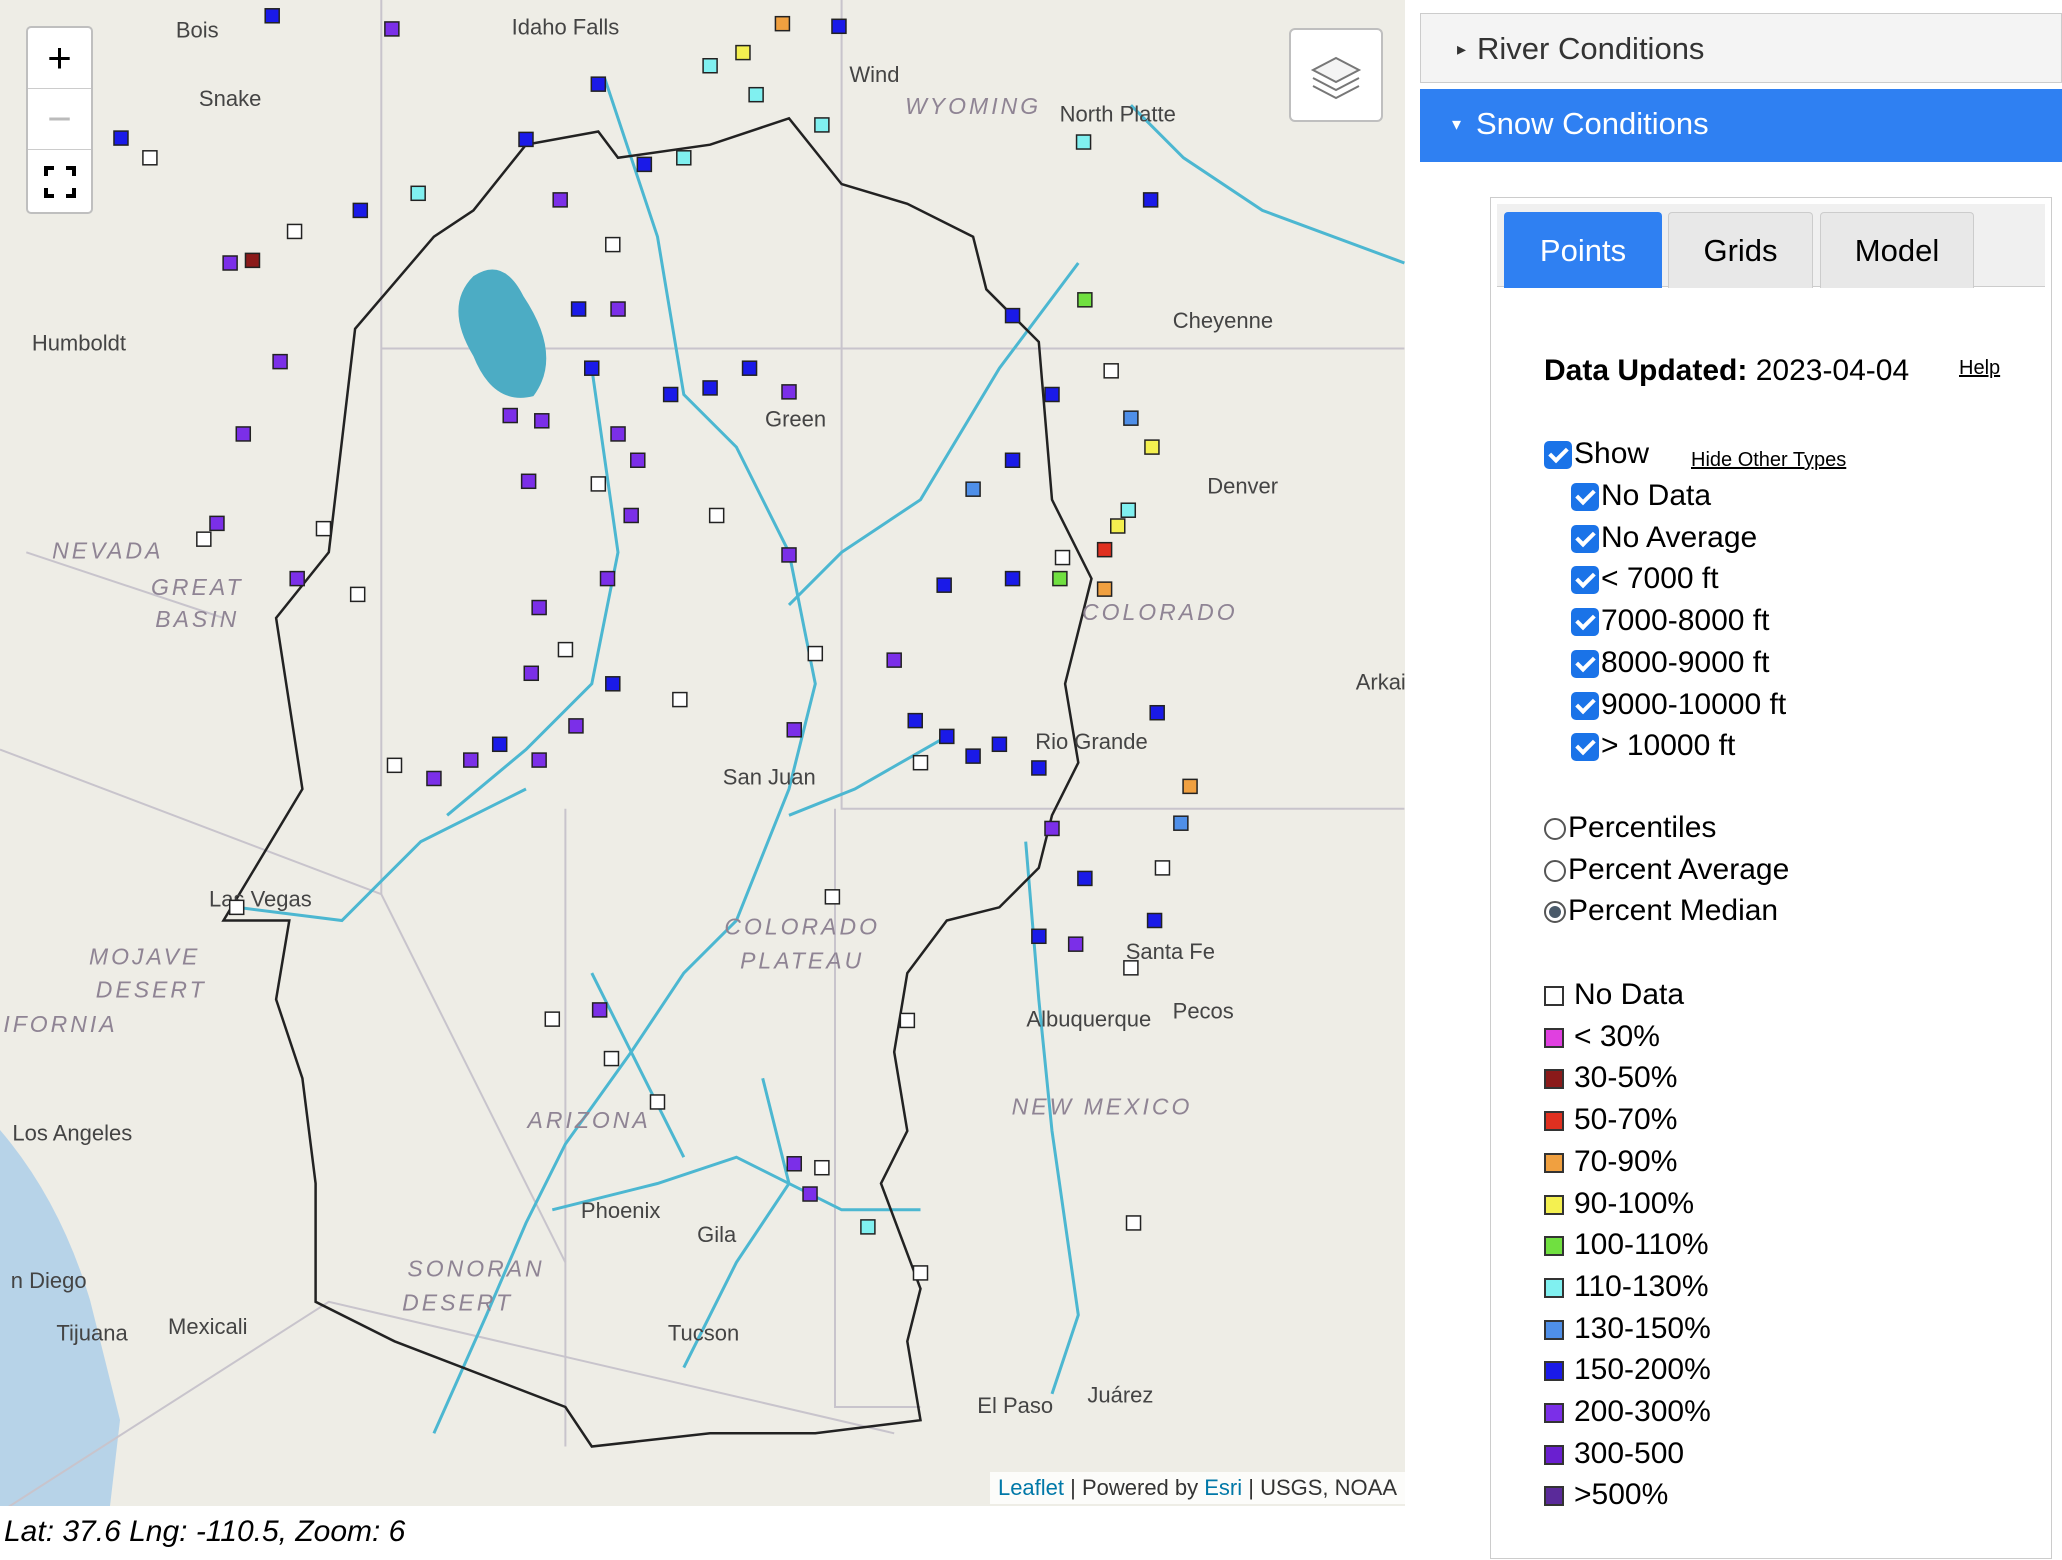 The height and width of the screenshot is (1560, 2062). I want to click on zoom-out: −, so click(59, 119).